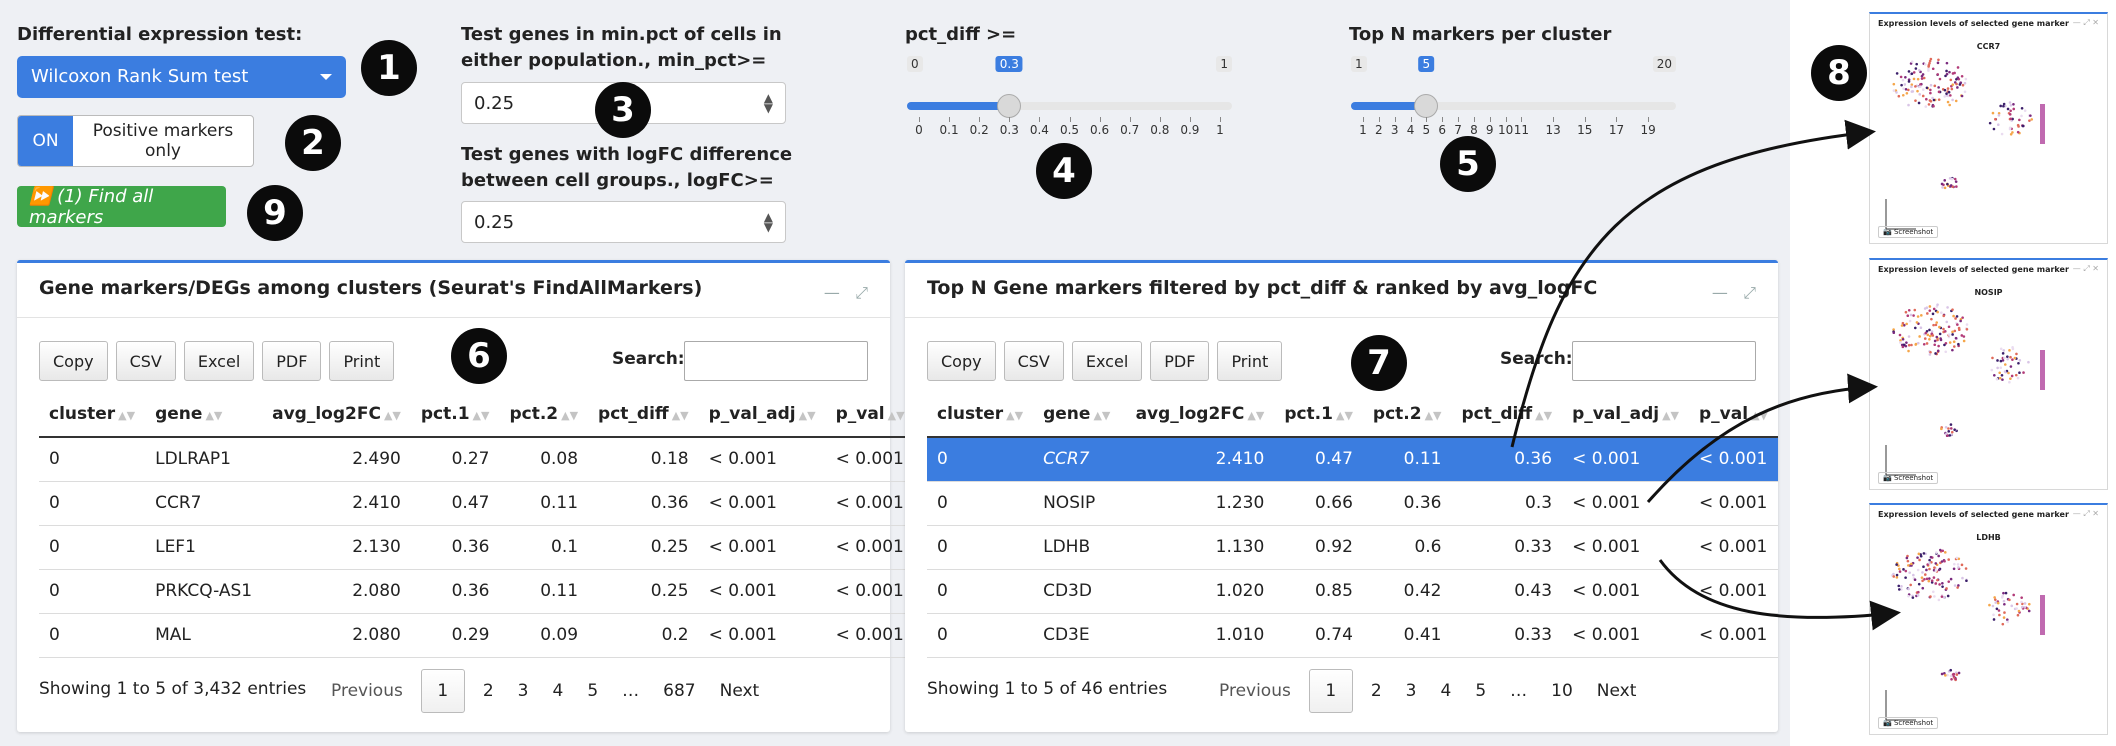  Describe the element at coordinates (1352, 503) in the screenshot. I see `table-row: 0 NOSIP 1.230 0.66 0.36 0.3 < 0.001 < 0.001` at that location.